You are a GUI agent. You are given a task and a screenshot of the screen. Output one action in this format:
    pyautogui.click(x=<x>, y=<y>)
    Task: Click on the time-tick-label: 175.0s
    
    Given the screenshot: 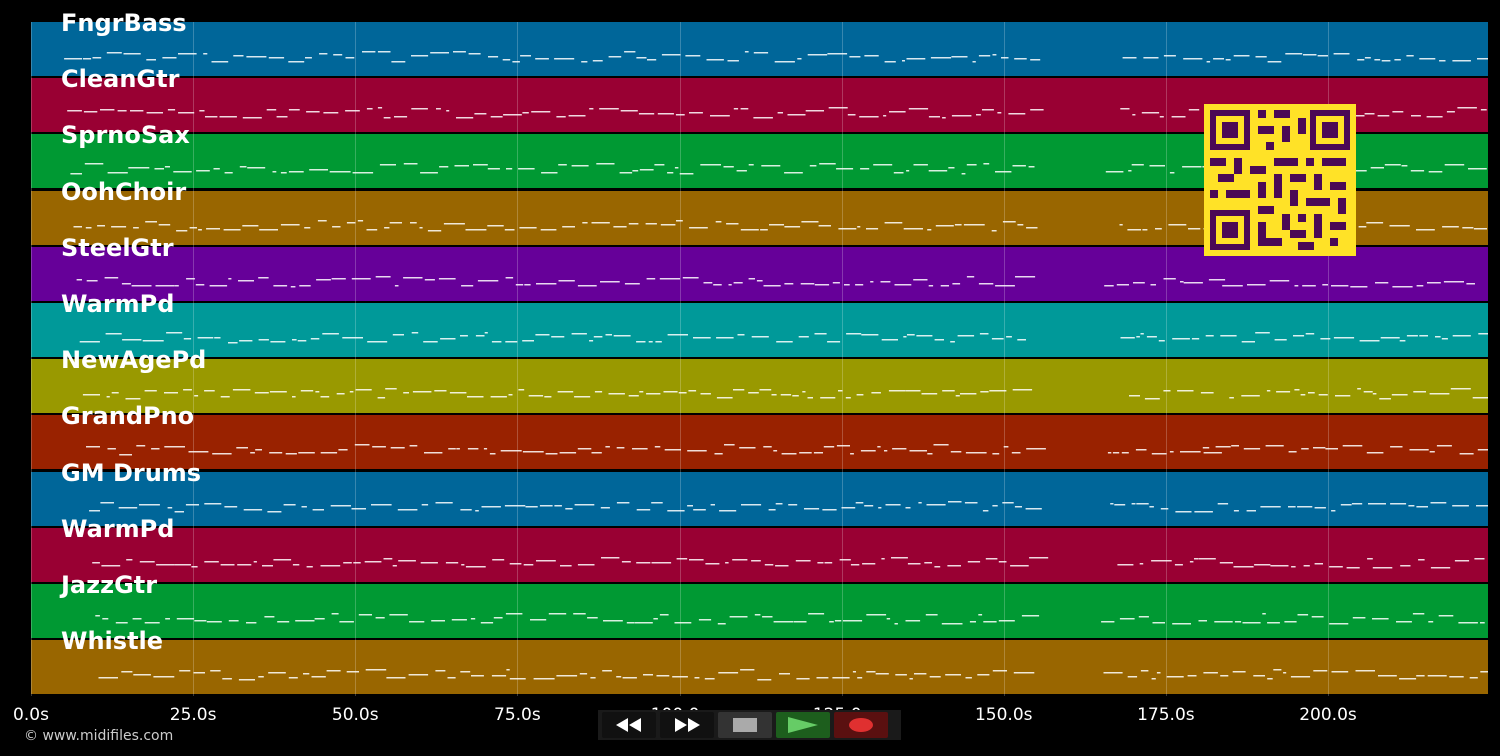 What is the action you would take?
    pyautogui.click(x=1166, y=715)
    